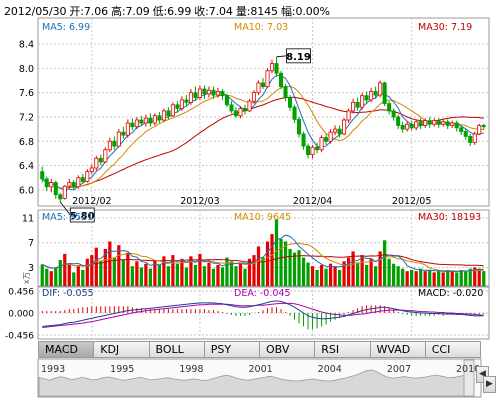 The width and height of the screenshot is (496, 402). I want to click on macd-lines, so click(263, 314).